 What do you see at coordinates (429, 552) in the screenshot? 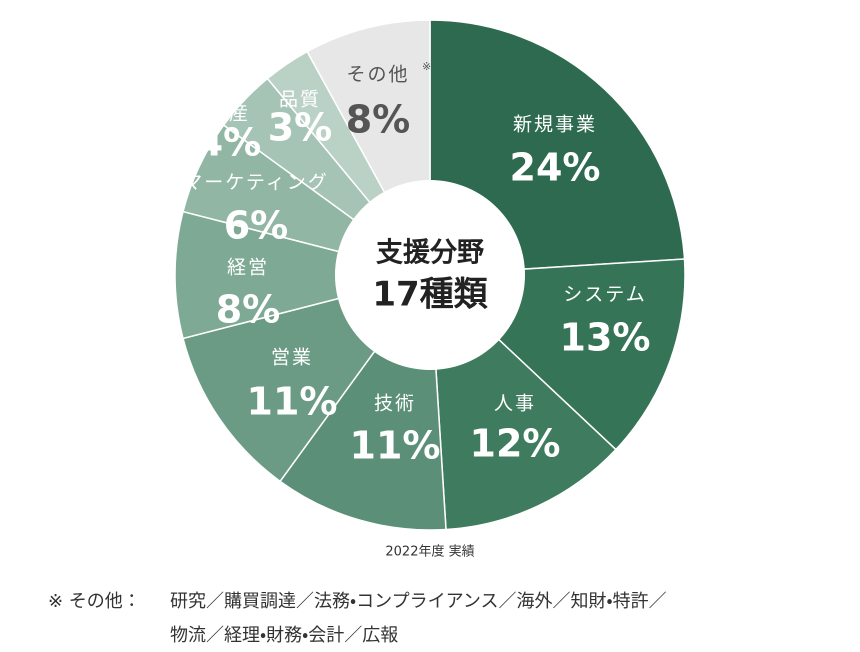
I see `caption: 2022年度 実績` at bounding box center [429, 552].